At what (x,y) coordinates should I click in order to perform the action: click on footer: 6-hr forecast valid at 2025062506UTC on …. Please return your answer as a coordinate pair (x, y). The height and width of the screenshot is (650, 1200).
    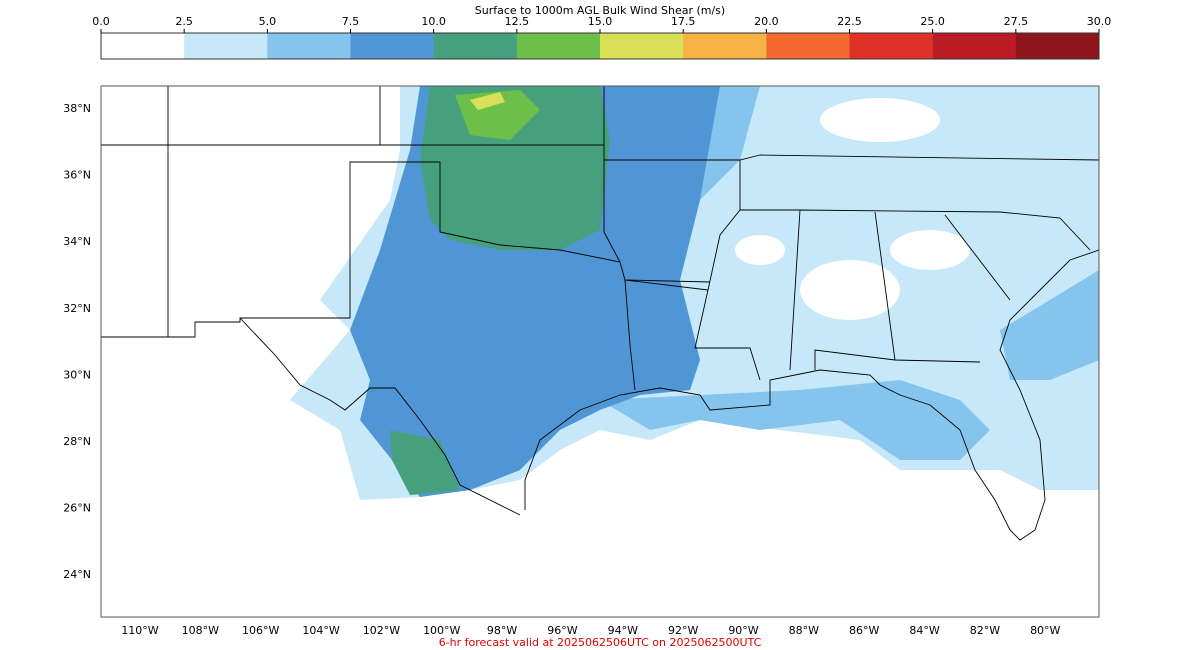
    Looking at the image, I should click on (600, 642).